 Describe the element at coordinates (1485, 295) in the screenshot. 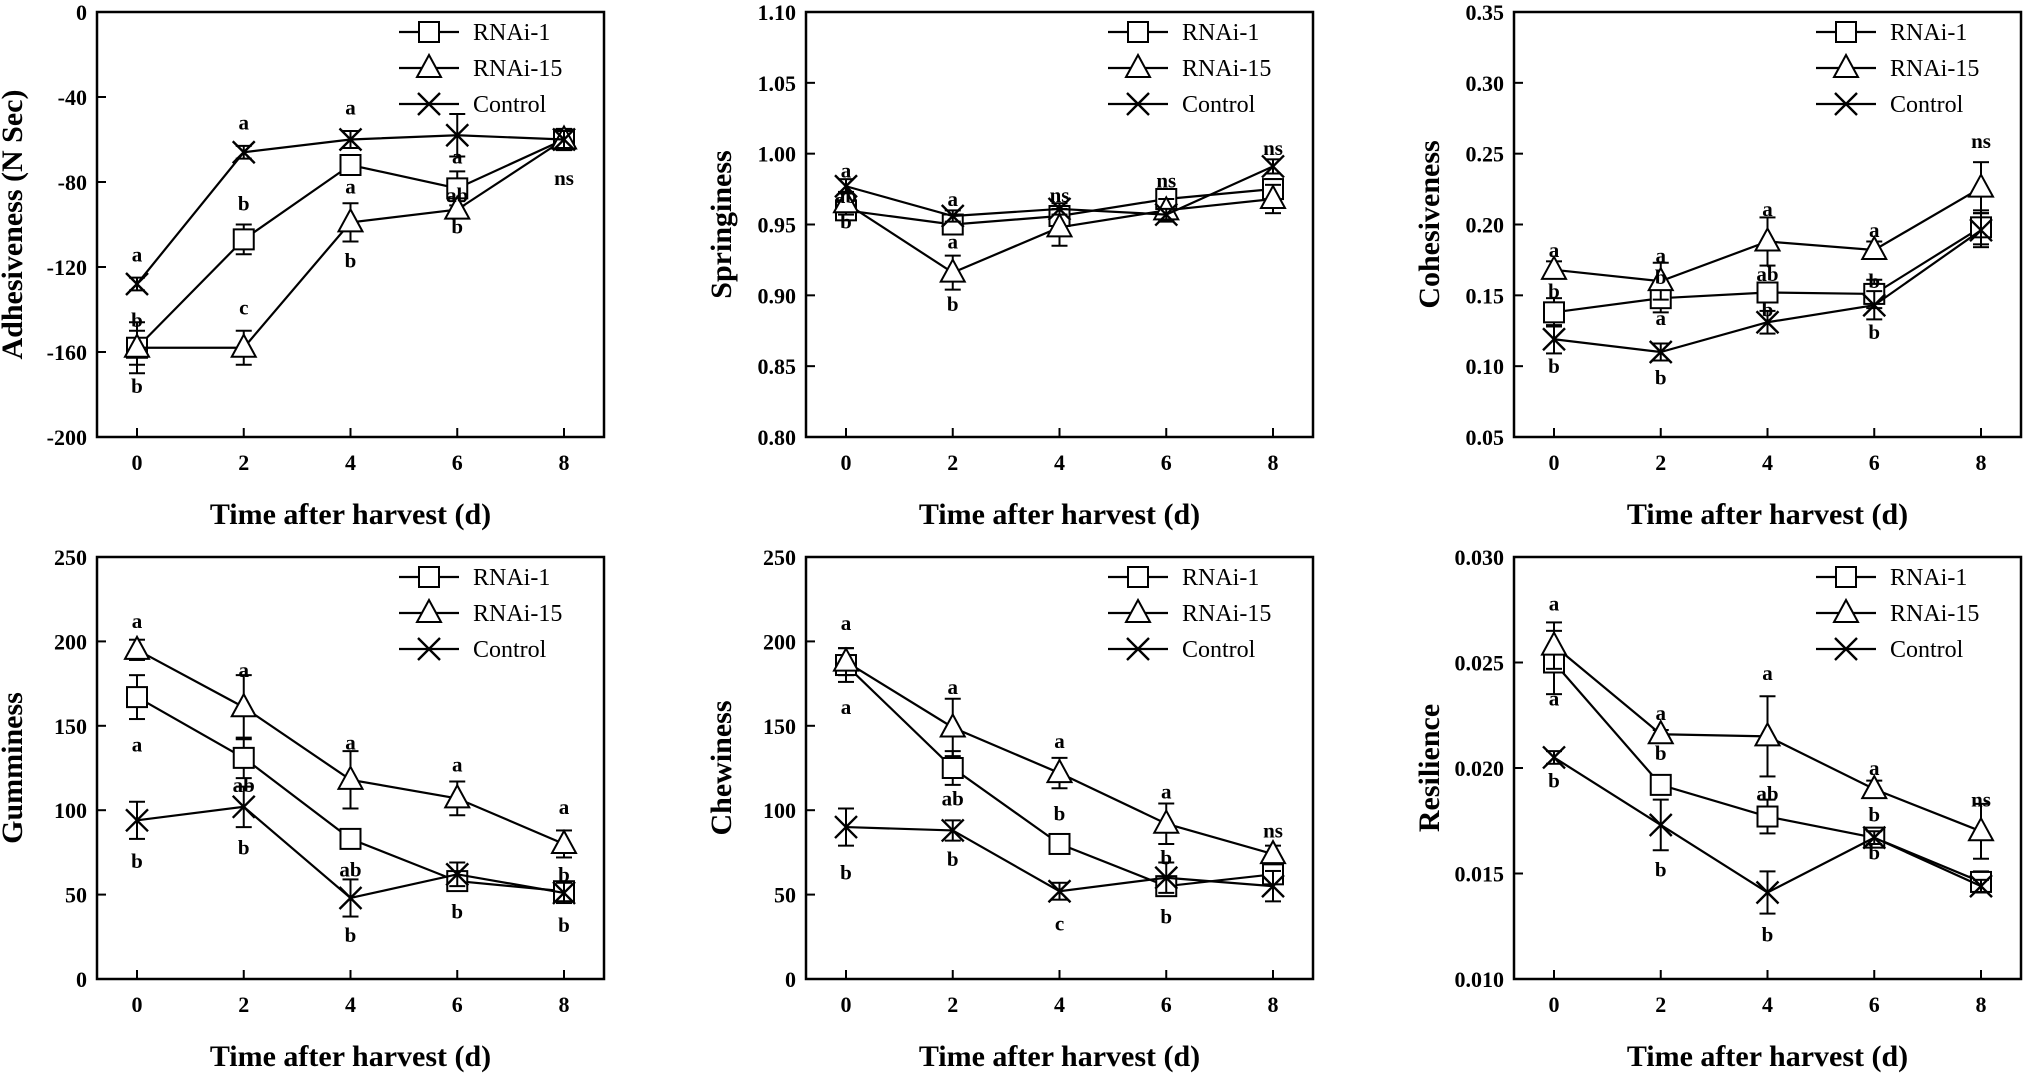

I see `y-tick-label: 0.15` at that location.